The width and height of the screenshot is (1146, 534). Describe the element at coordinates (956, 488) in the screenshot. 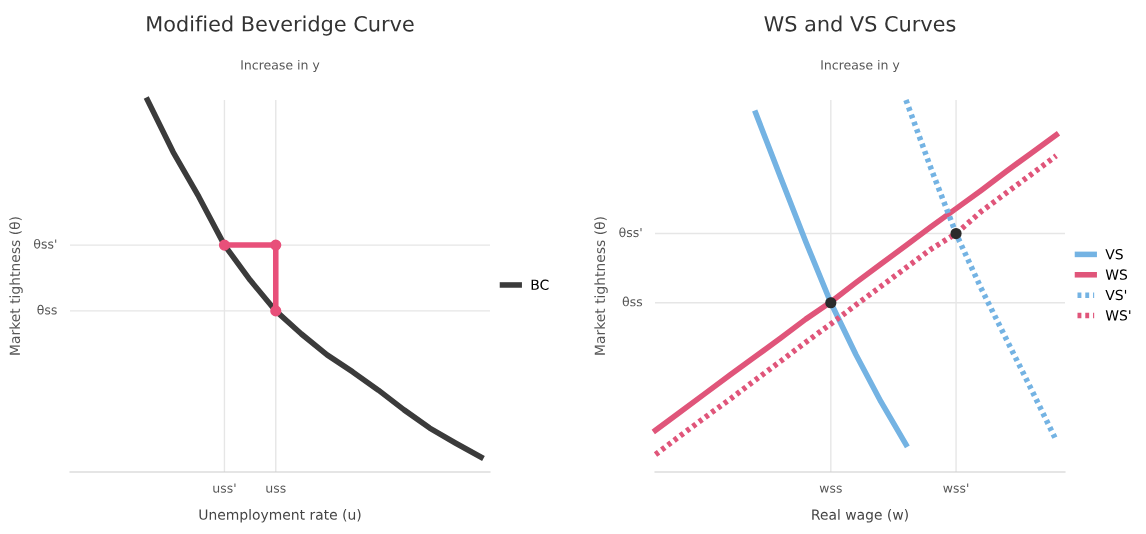

I see `x-tick-label: wss'` at that location.